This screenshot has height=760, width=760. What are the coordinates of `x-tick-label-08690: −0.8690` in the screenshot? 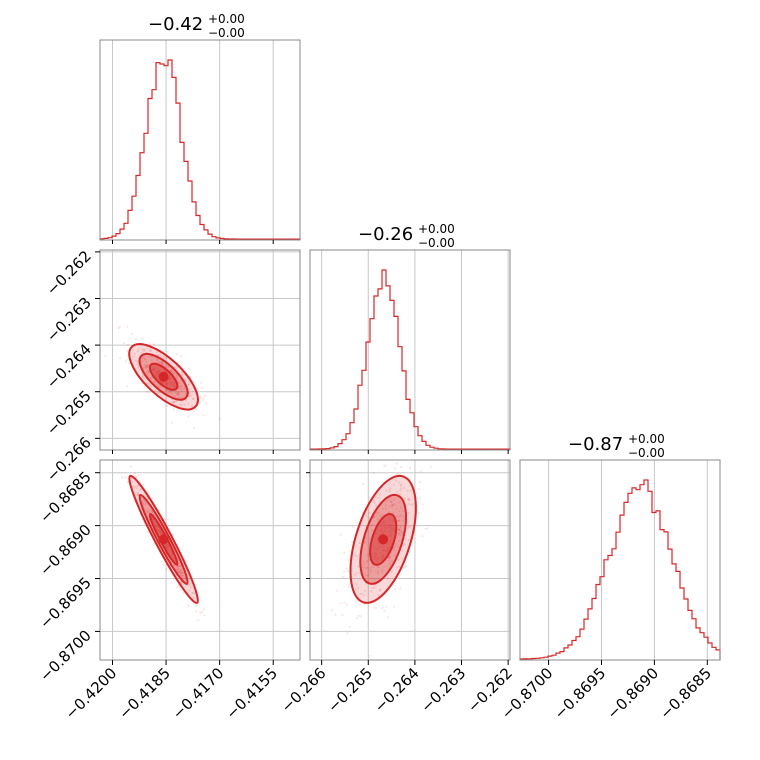 It's located at (632, 693).